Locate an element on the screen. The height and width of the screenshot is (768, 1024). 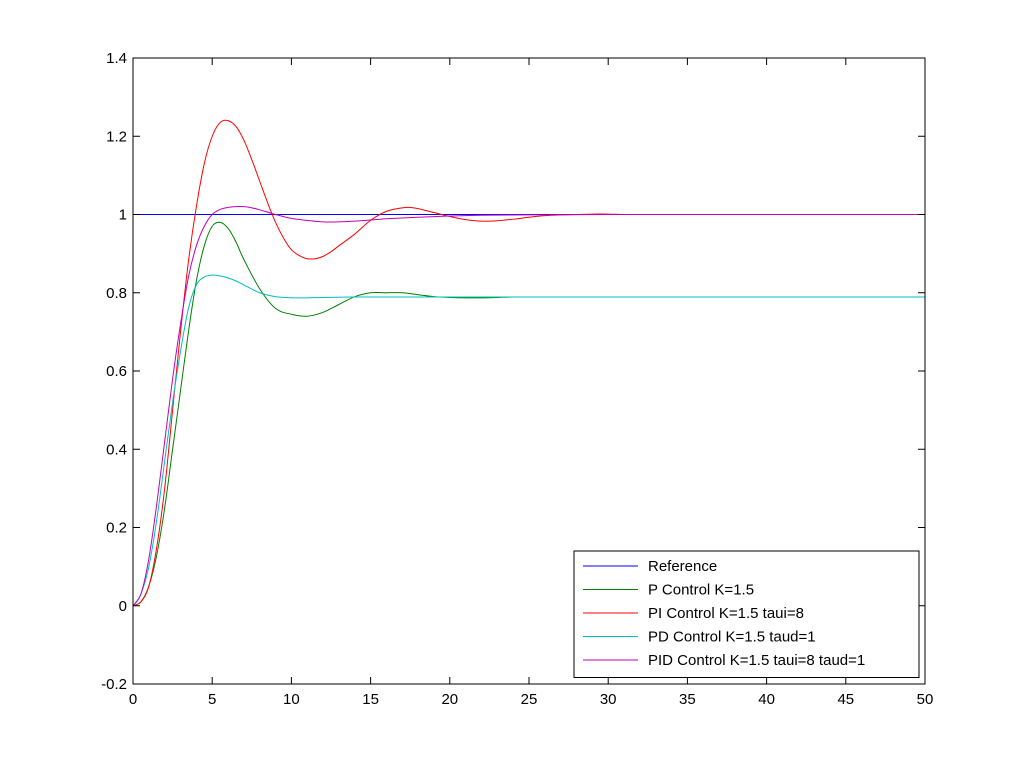
x-tick-label: 30 is located at coordinates (608, 699).